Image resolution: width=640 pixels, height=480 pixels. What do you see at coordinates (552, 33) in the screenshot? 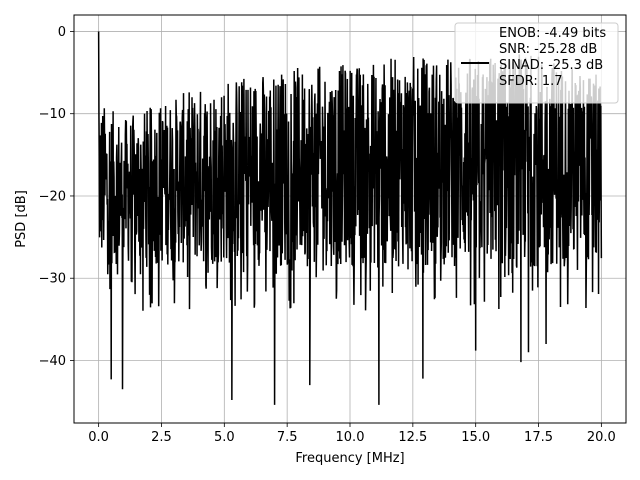
I see `legend-entry-line: ENOB: -4.49 bits` at bounding box center [552, 33].